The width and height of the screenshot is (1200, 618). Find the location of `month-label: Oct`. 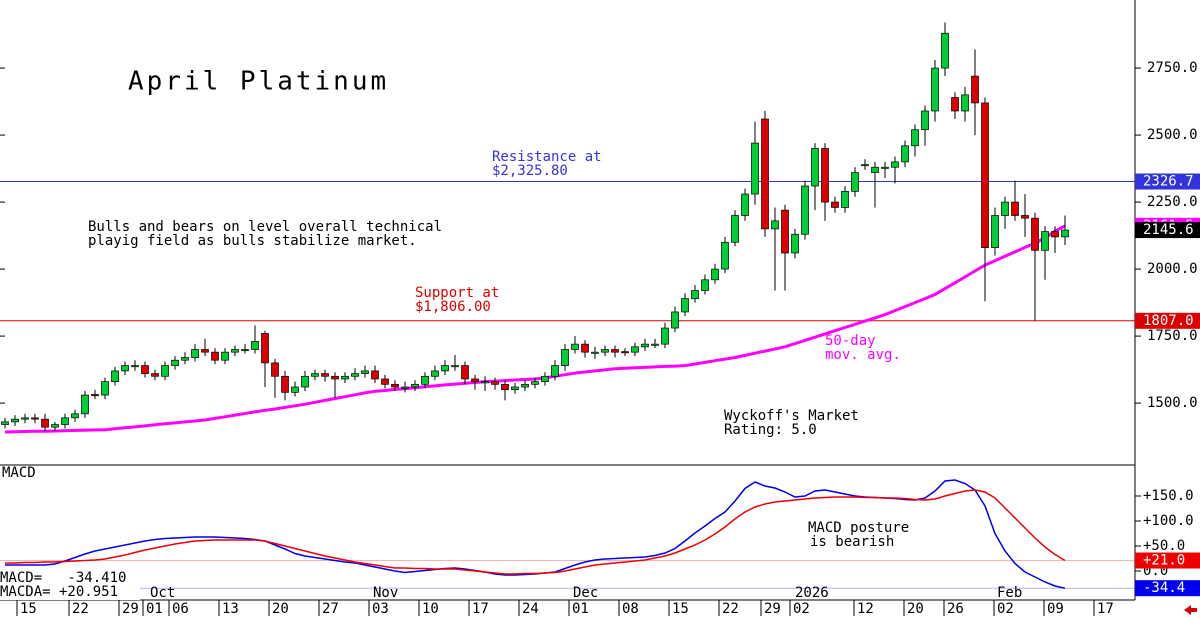

month-label: Oct is located at coordinates (162, 593).